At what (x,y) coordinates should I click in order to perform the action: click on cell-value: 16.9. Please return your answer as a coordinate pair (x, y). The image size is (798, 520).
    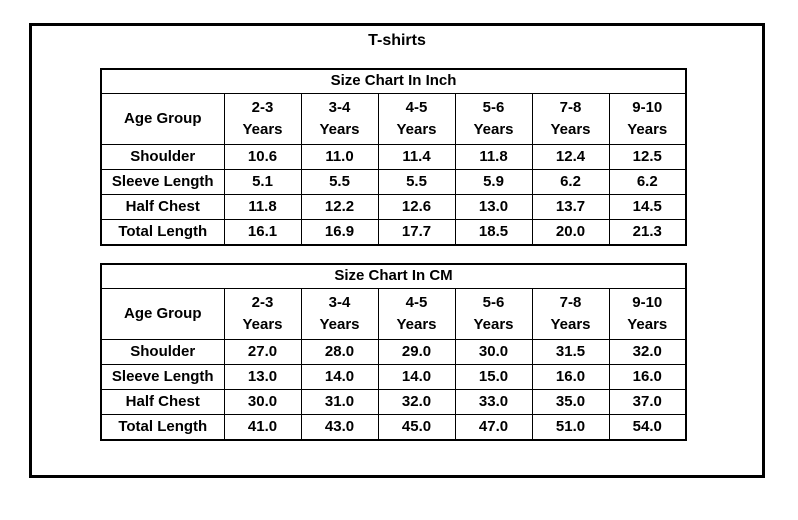
    Looking at the image, I should click on (339, 232).